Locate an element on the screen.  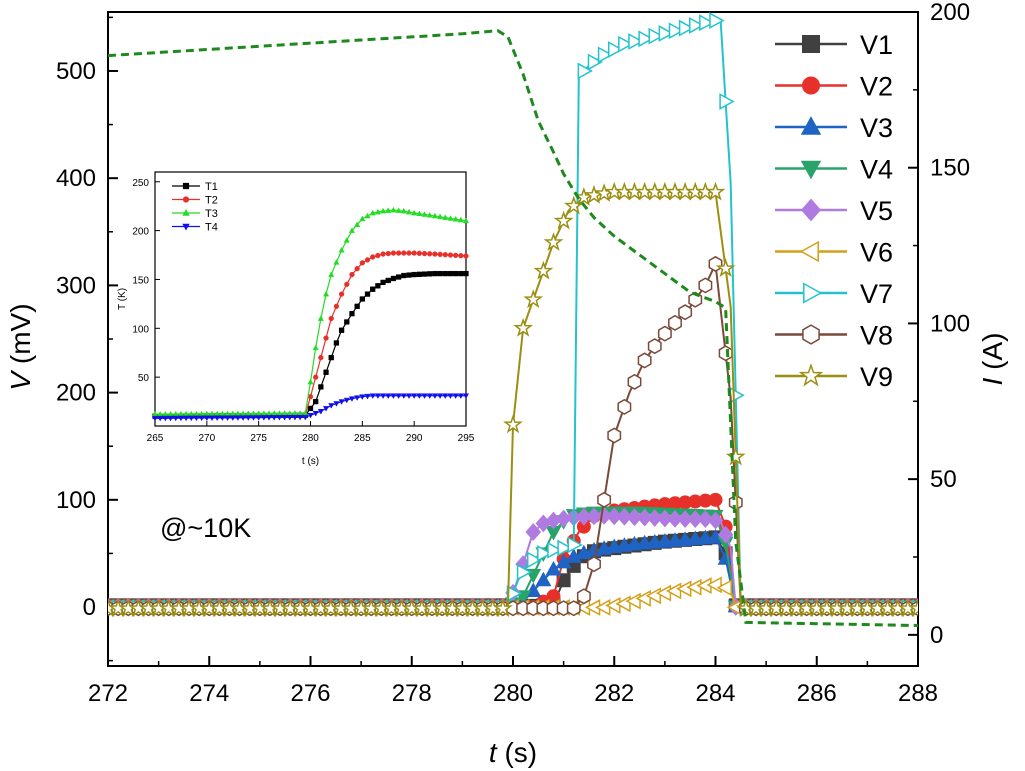
series-v6-point is located at coordinates (653, 596).